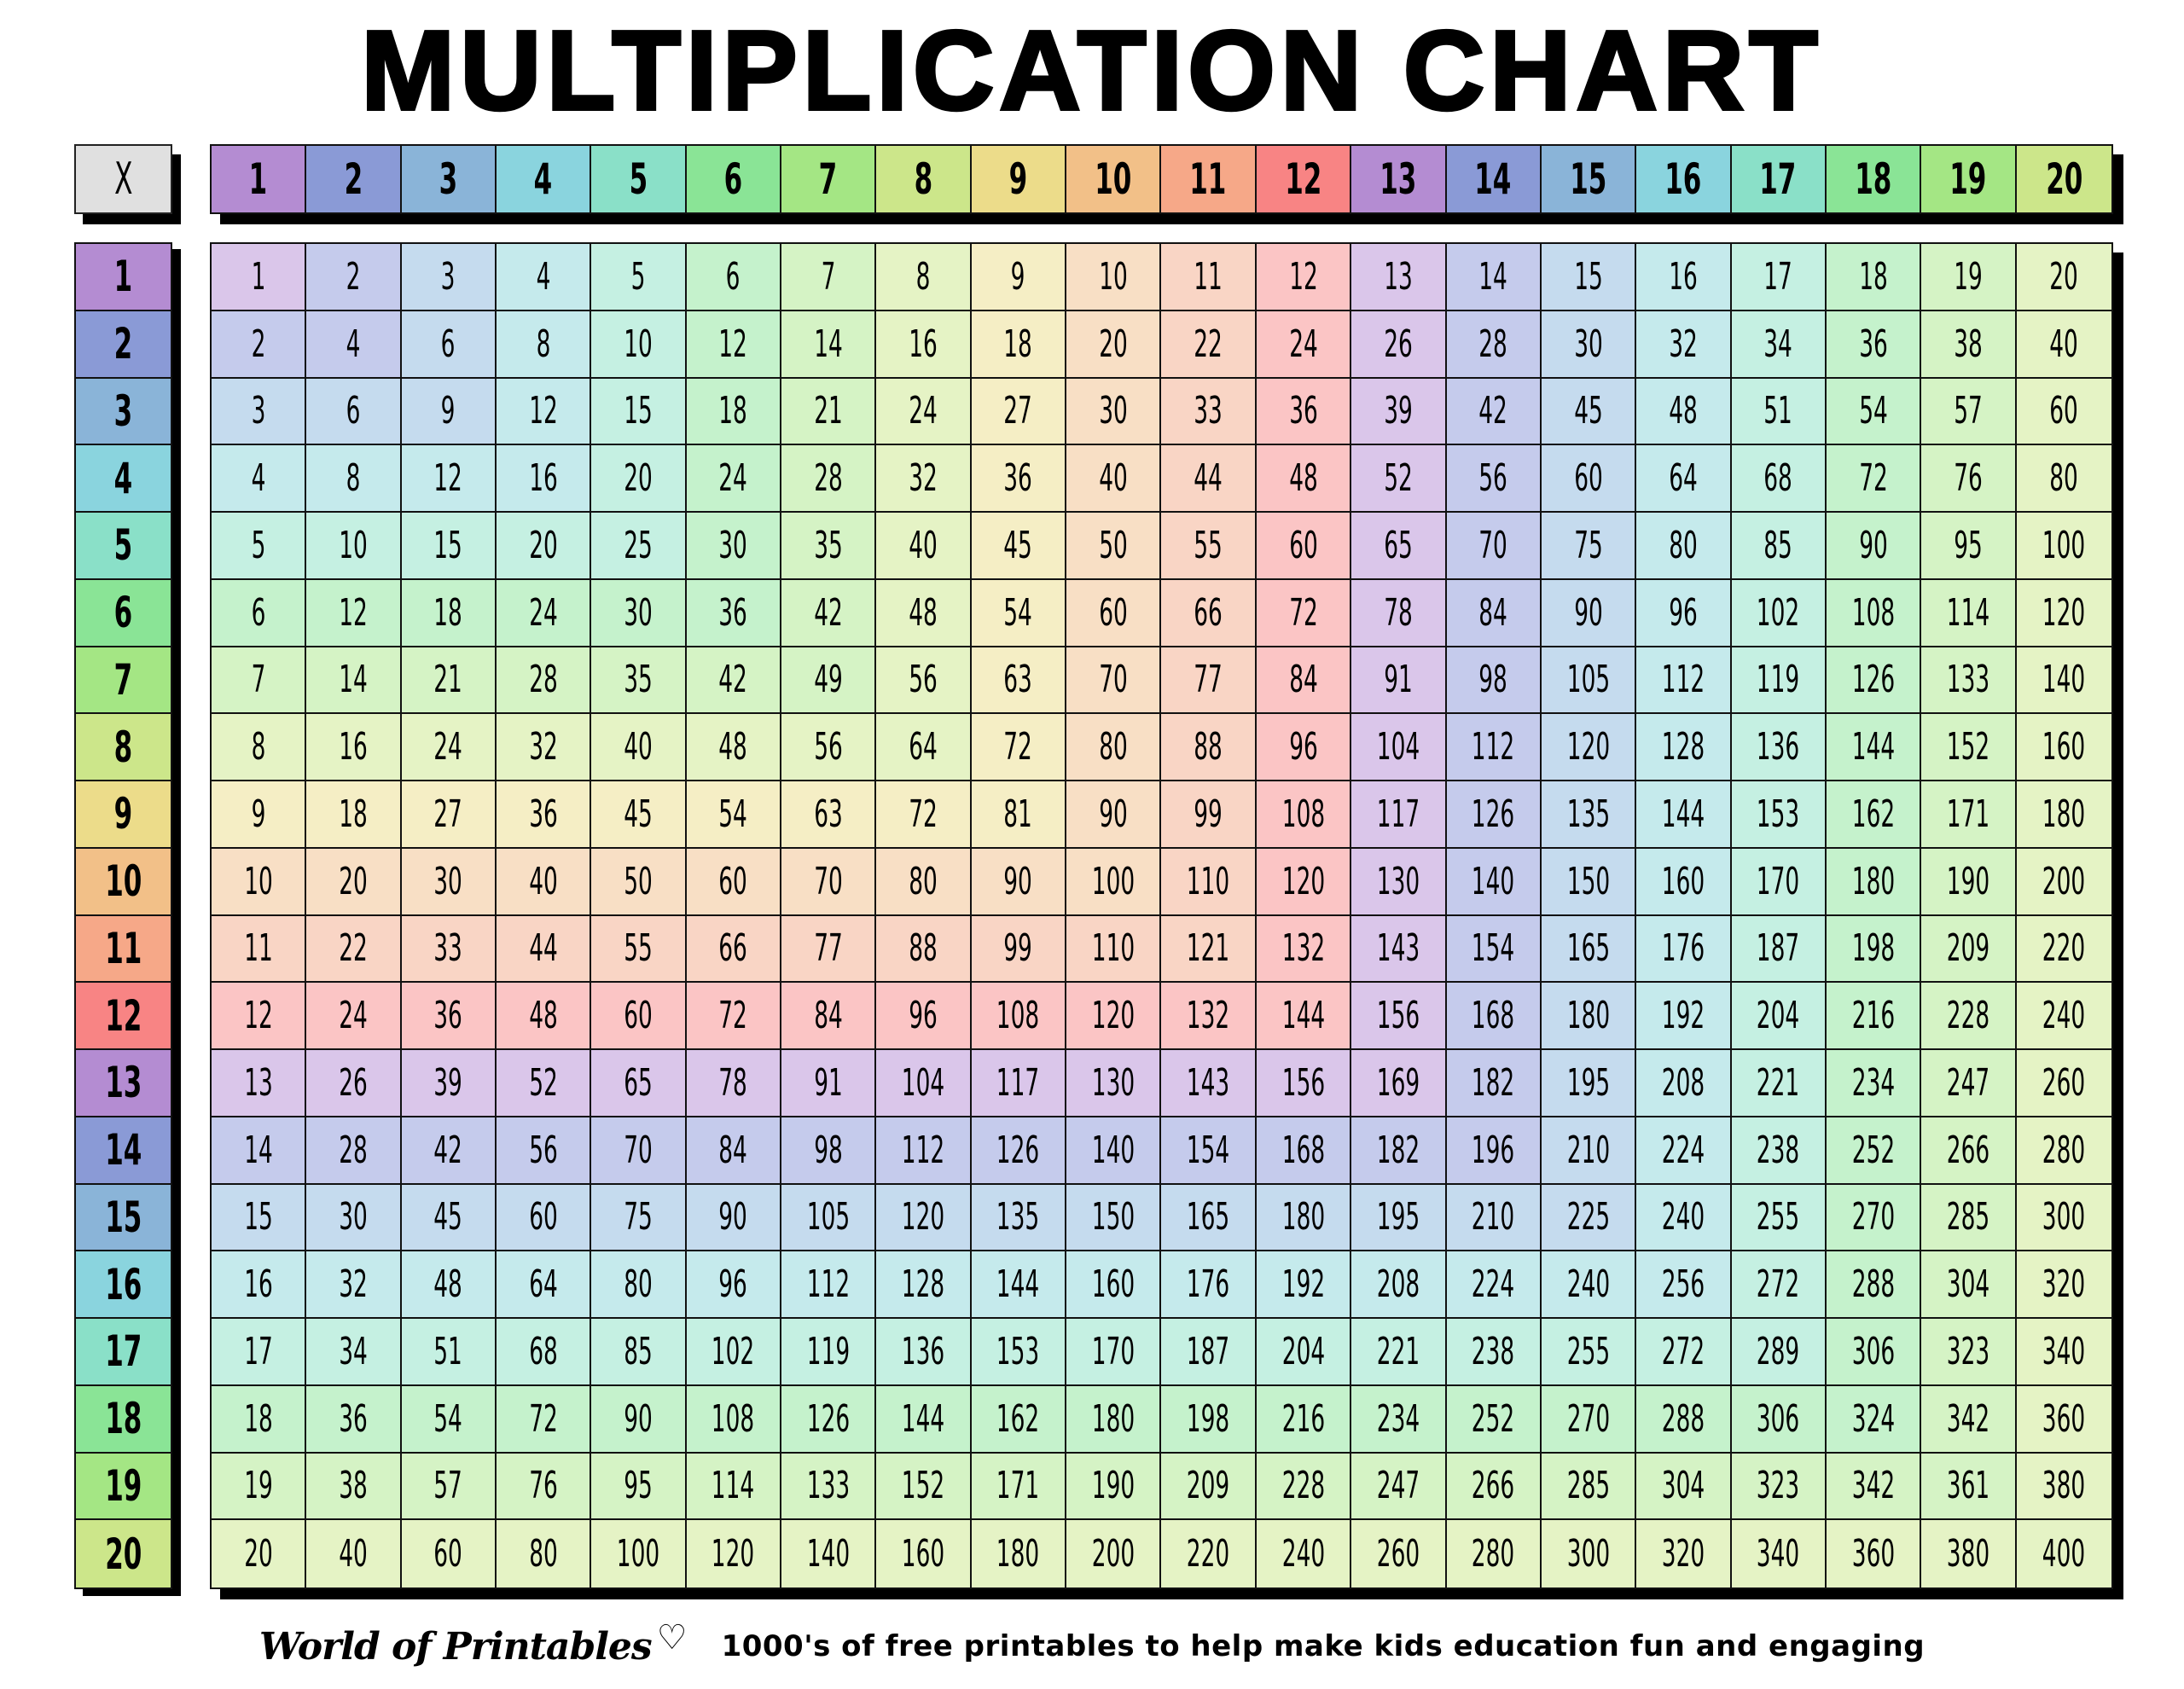 This screenshot has height=1689, width=2184. What do you see at coordinates (1303, 1418) in the screenshot?
I see `table-cell-value: 216` at bounding box center [1303, 1418].